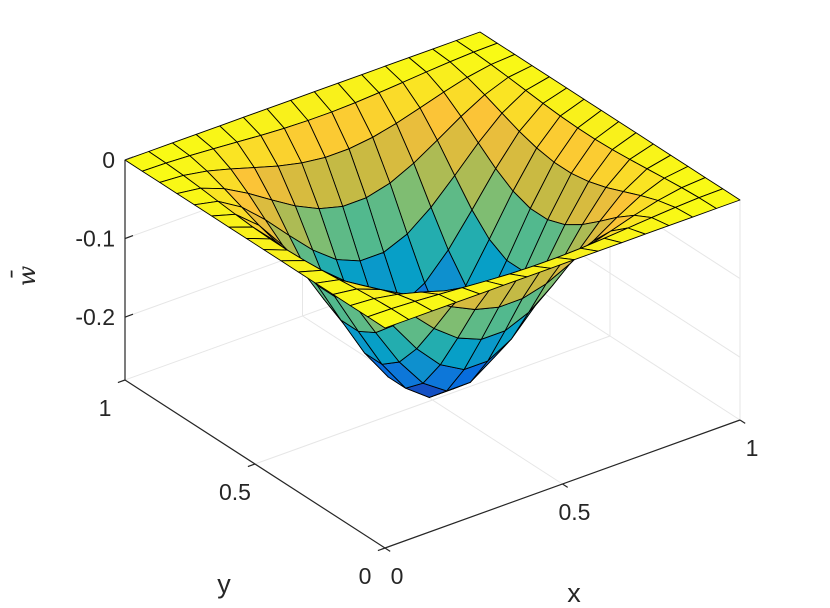 This screenshot has height=608, width=830. What do you see at coordinates (105, 408) in the screenshot?
I see `y-tick-label: 1` at bounding box center [105, 408].